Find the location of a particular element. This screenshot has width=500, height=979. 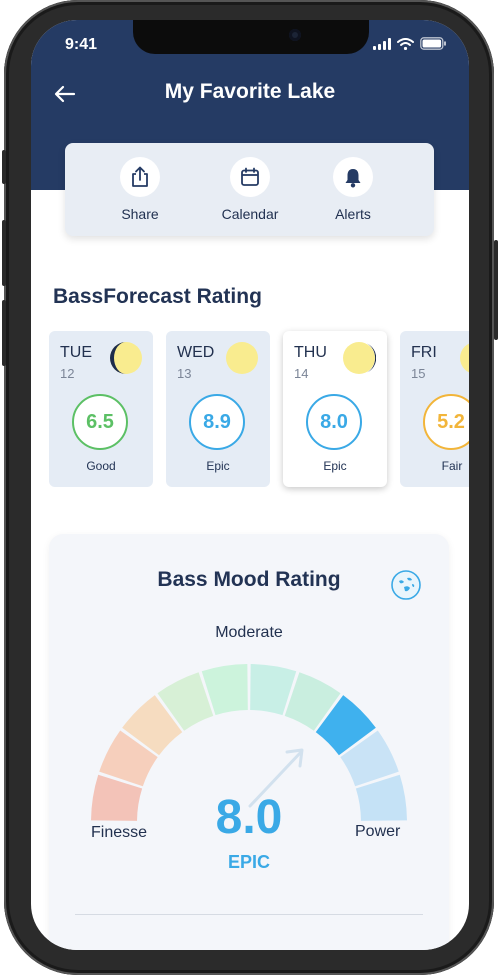

gauge-label-finesse: Finesse is located at coordinates (119, 832).